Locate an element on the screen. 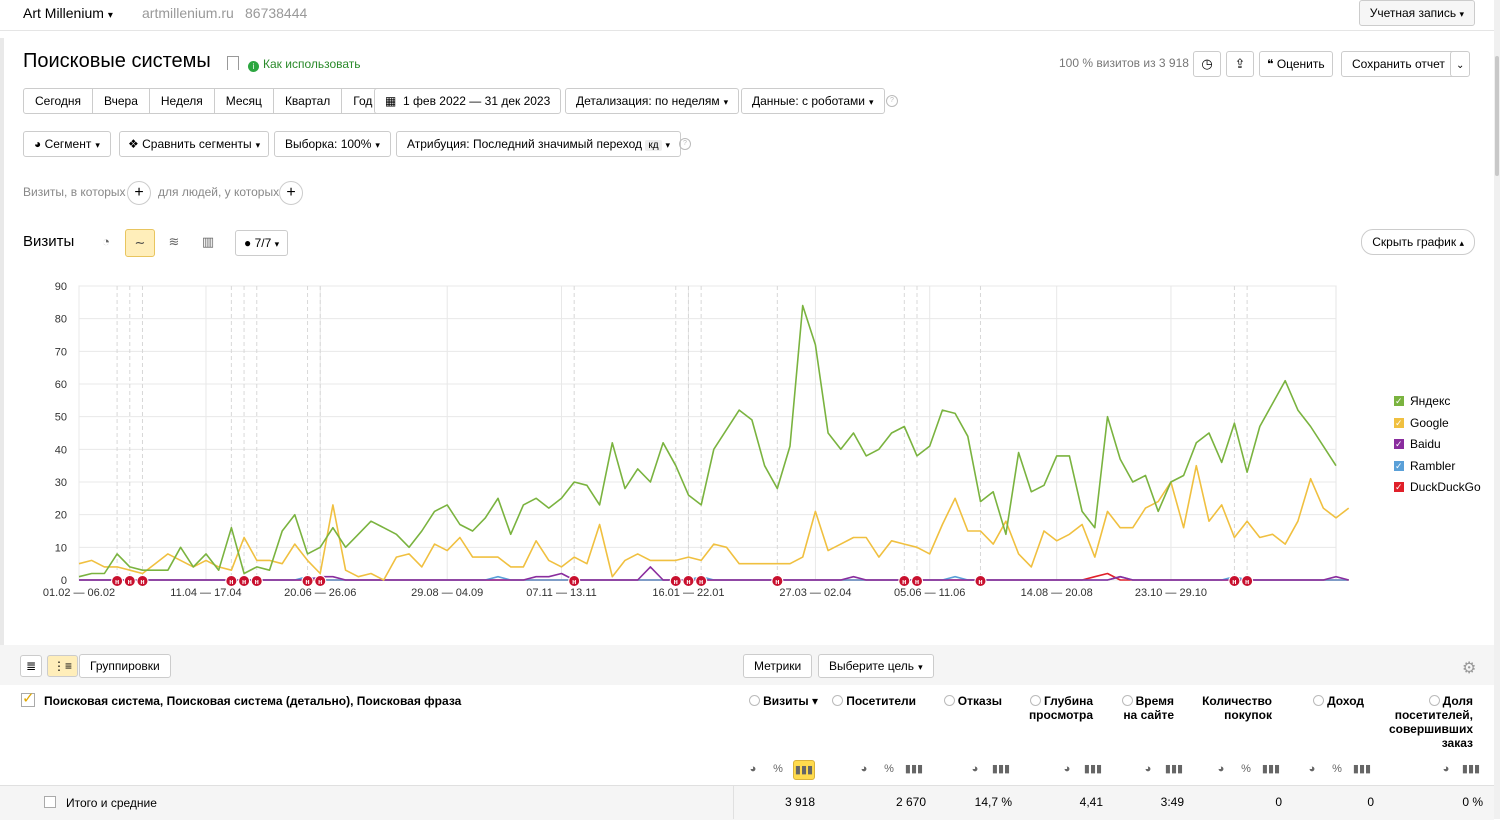 This screenshot has height=820, width=1500. legend-item-duckduckgo: DuckDuckGo is located at coordinates (1437, 491).